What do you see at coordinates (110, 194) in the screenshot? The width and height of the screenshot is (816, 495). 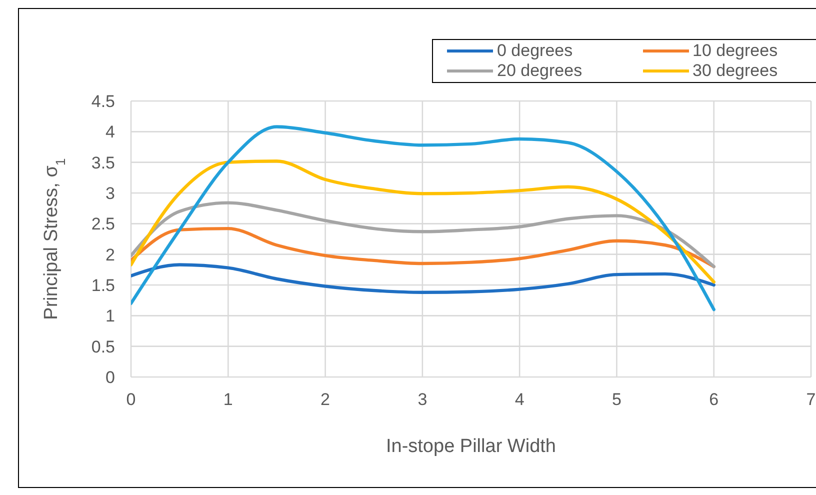 I see `y-tick-label: 3` at bounding box center [110, 194].